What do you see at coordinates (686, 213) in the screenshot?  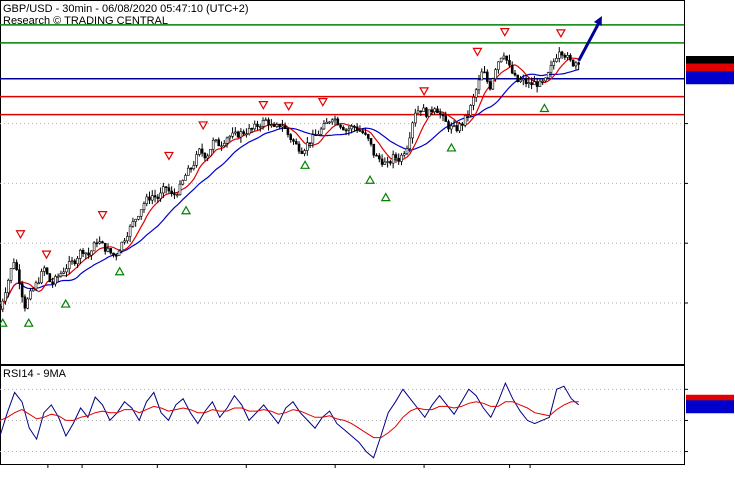 I see `price-axis` at bounding box center [686, 213].